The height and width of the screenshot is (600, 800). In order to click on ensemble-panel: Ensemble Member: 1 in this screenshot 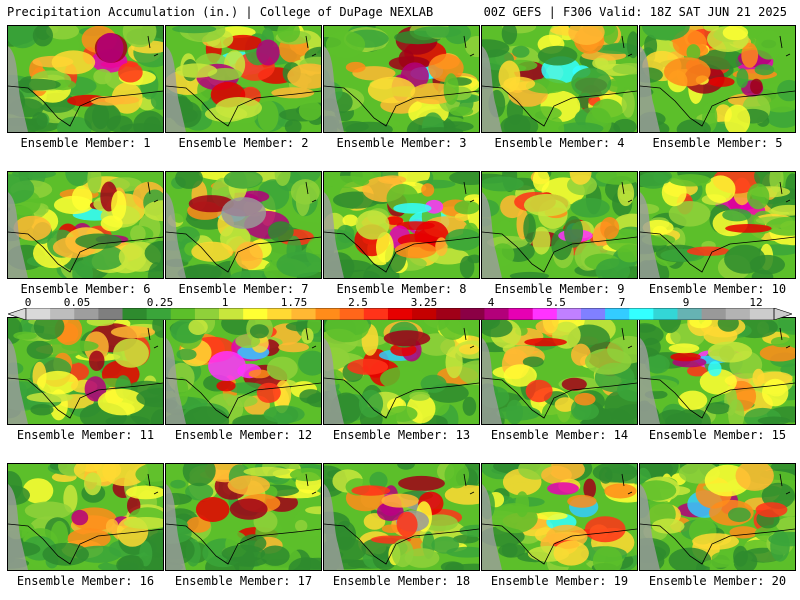, I will do `click(85, 88)`.